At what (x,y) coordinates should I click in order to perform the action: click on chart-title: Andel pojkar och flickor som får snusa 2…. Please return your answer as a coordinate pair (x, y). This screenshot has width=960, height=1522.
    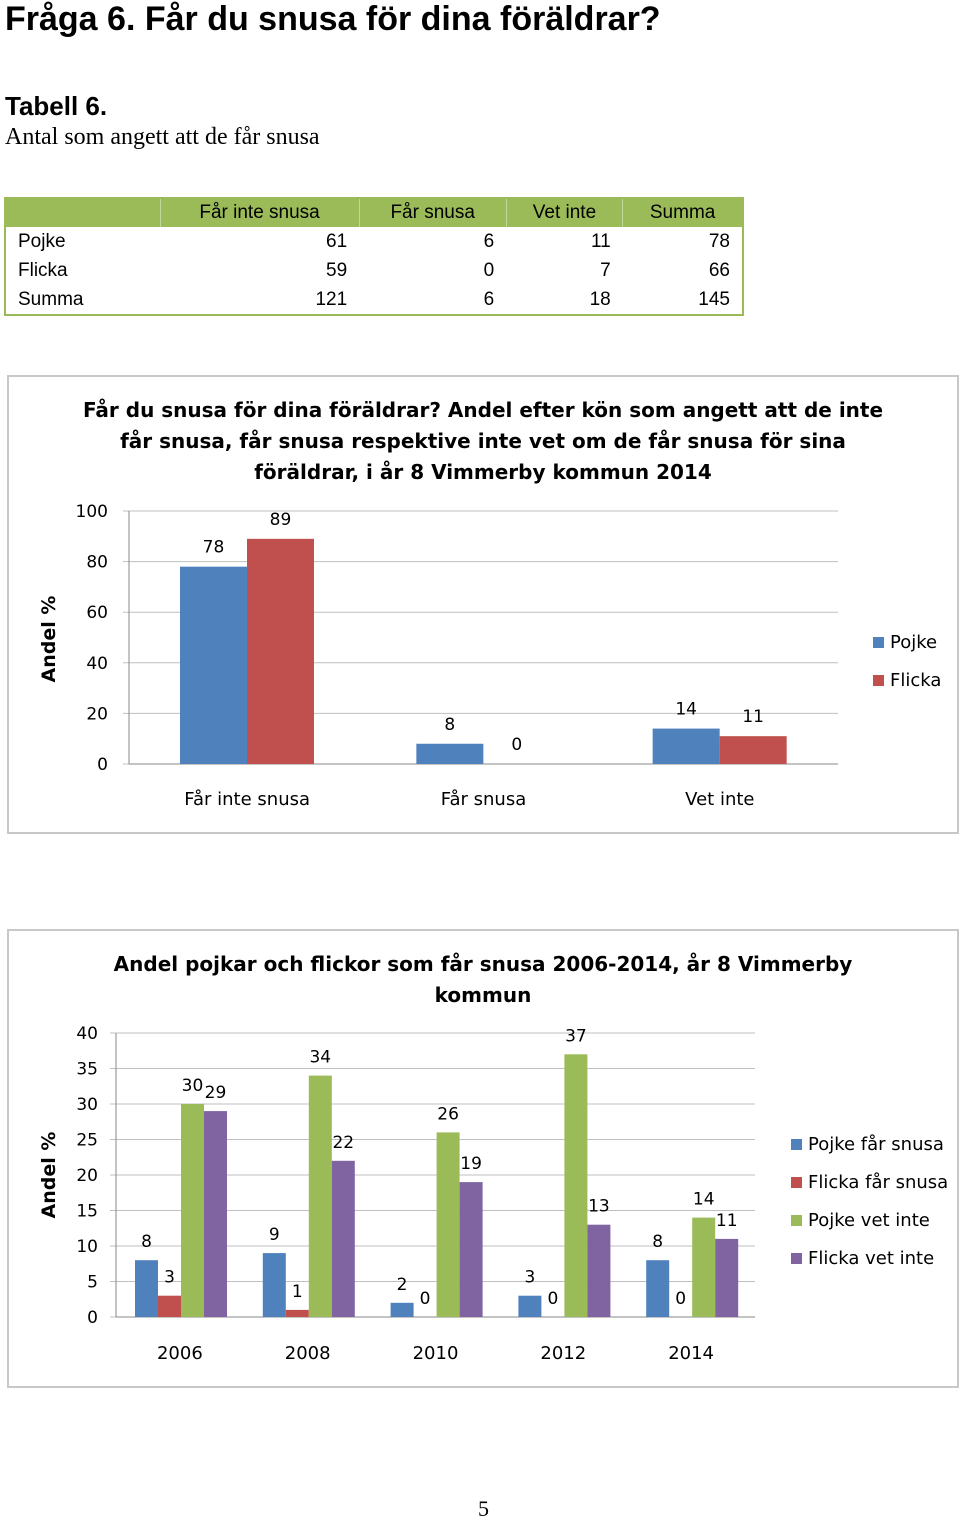
    Looking at the image, I should click on (483, 964).